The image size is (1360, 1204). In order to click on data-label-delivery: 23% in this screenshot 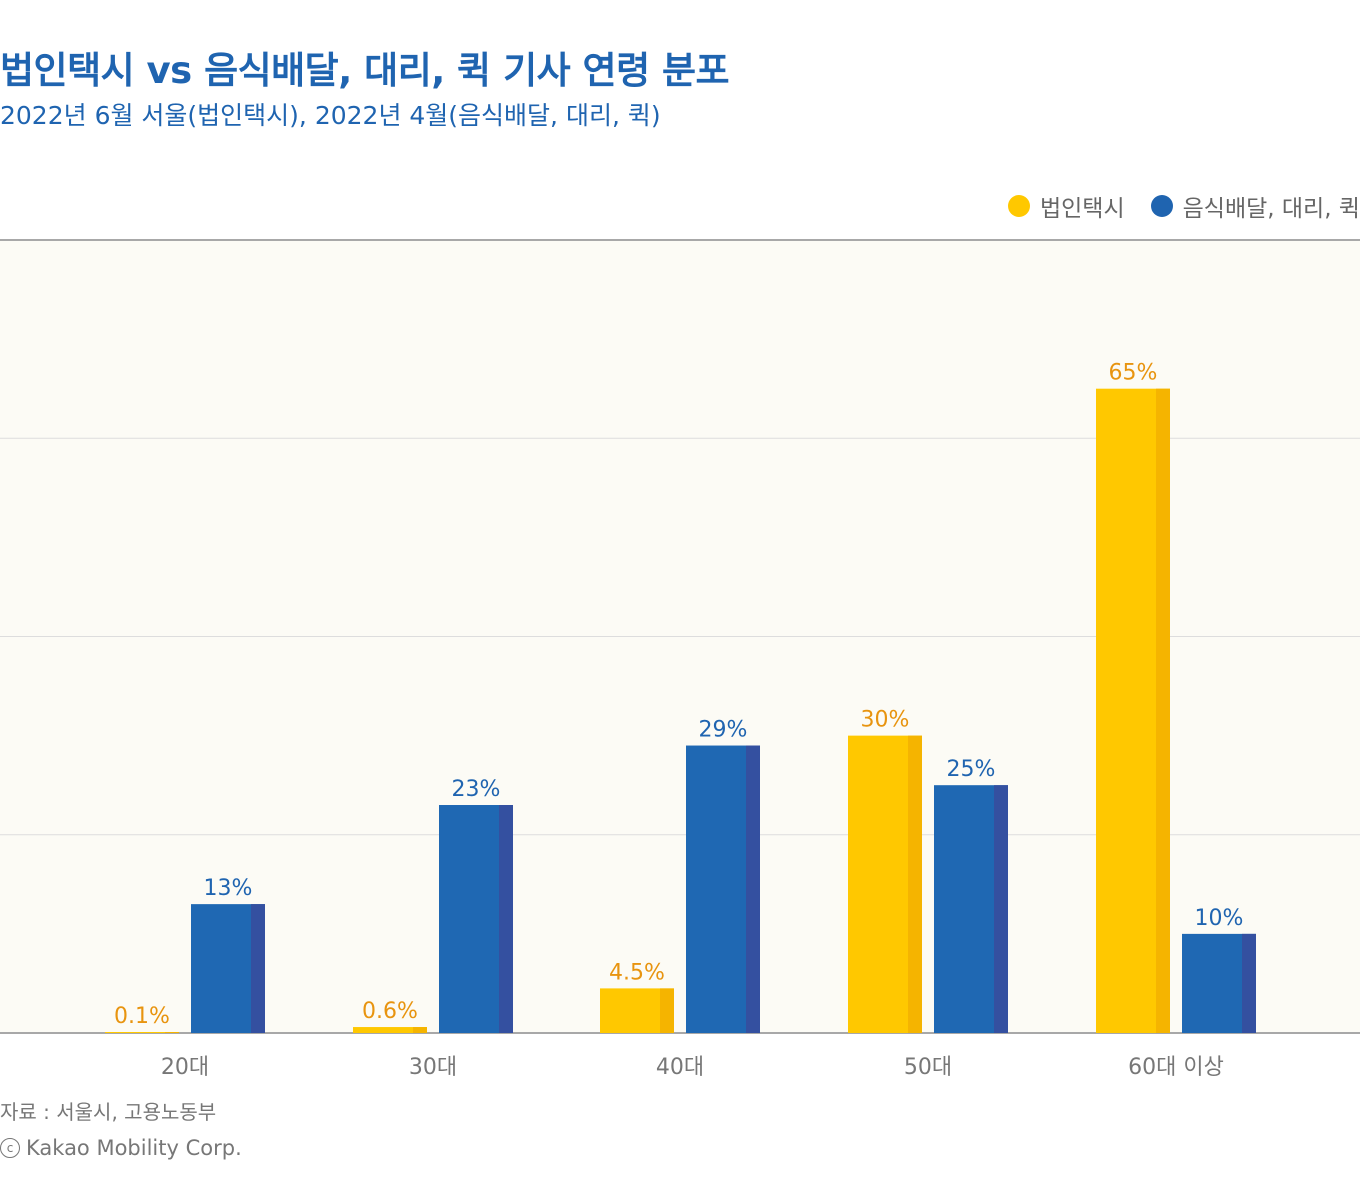, I will do `click(476, 789)`.